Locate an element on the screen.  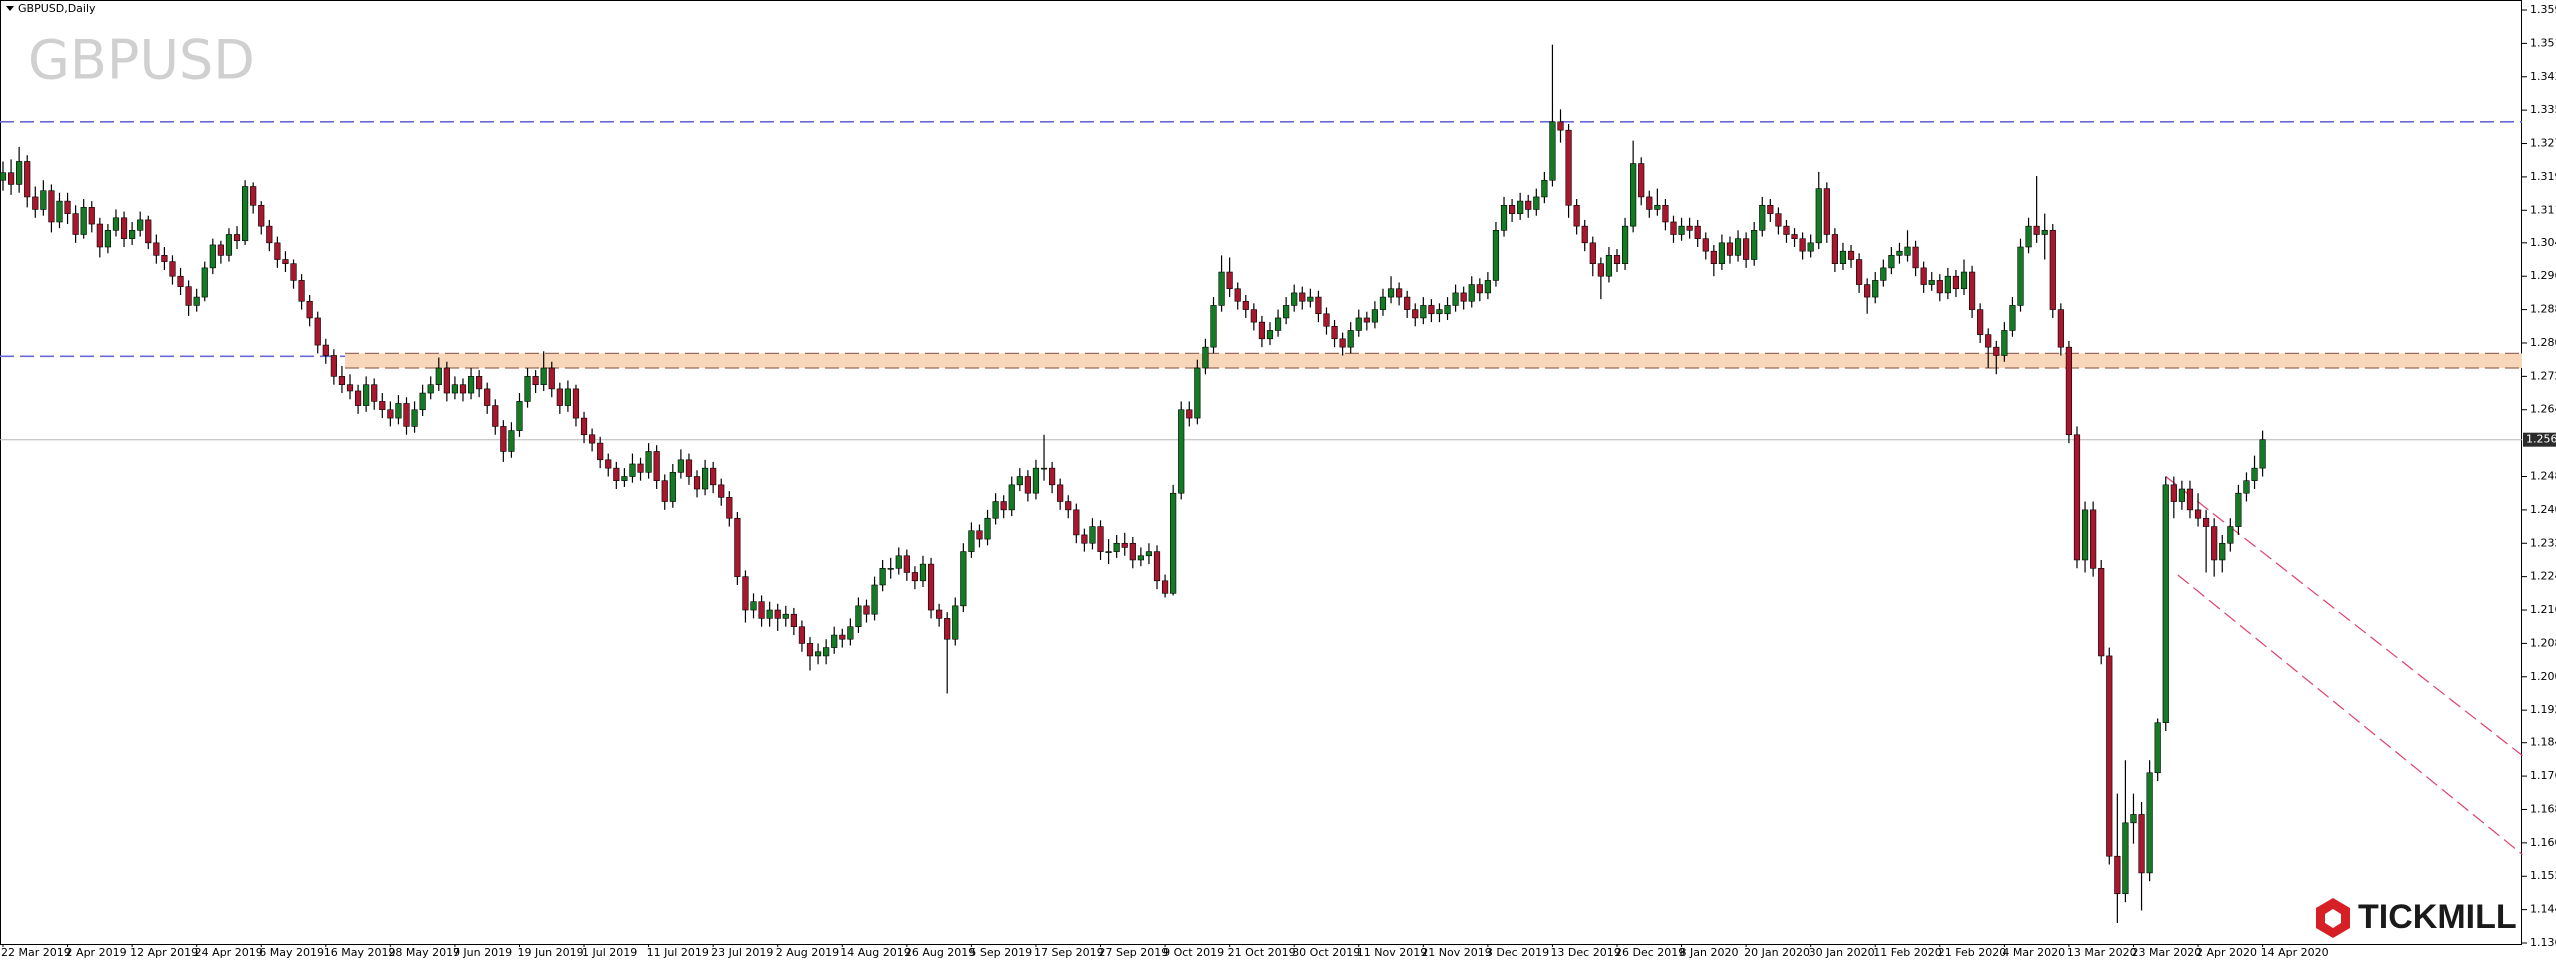
y-tick-label: 1.18420 is located at coordinates (2543, 742).